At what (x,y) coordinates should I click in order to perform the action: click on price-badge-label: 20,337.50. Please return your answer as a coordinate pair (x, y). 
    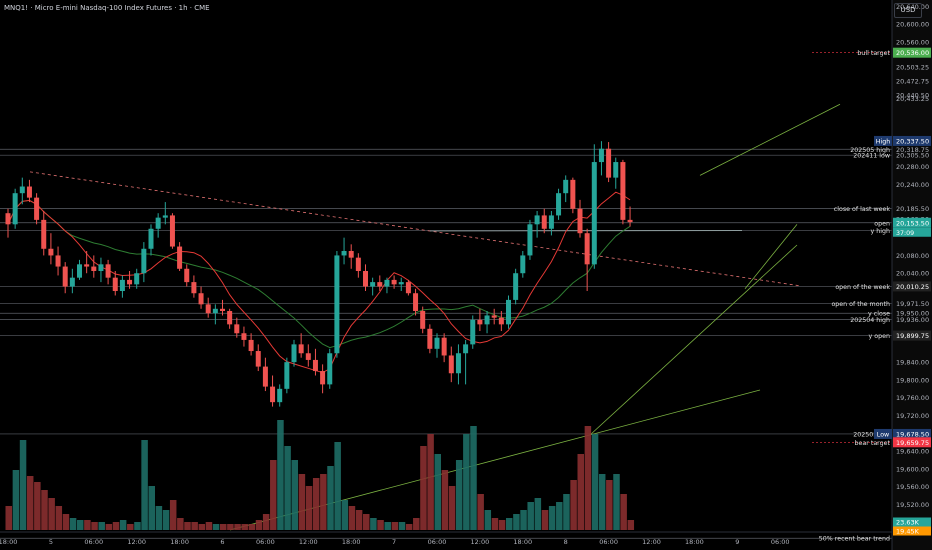
    Looking at the image, I should click on (912, 141).